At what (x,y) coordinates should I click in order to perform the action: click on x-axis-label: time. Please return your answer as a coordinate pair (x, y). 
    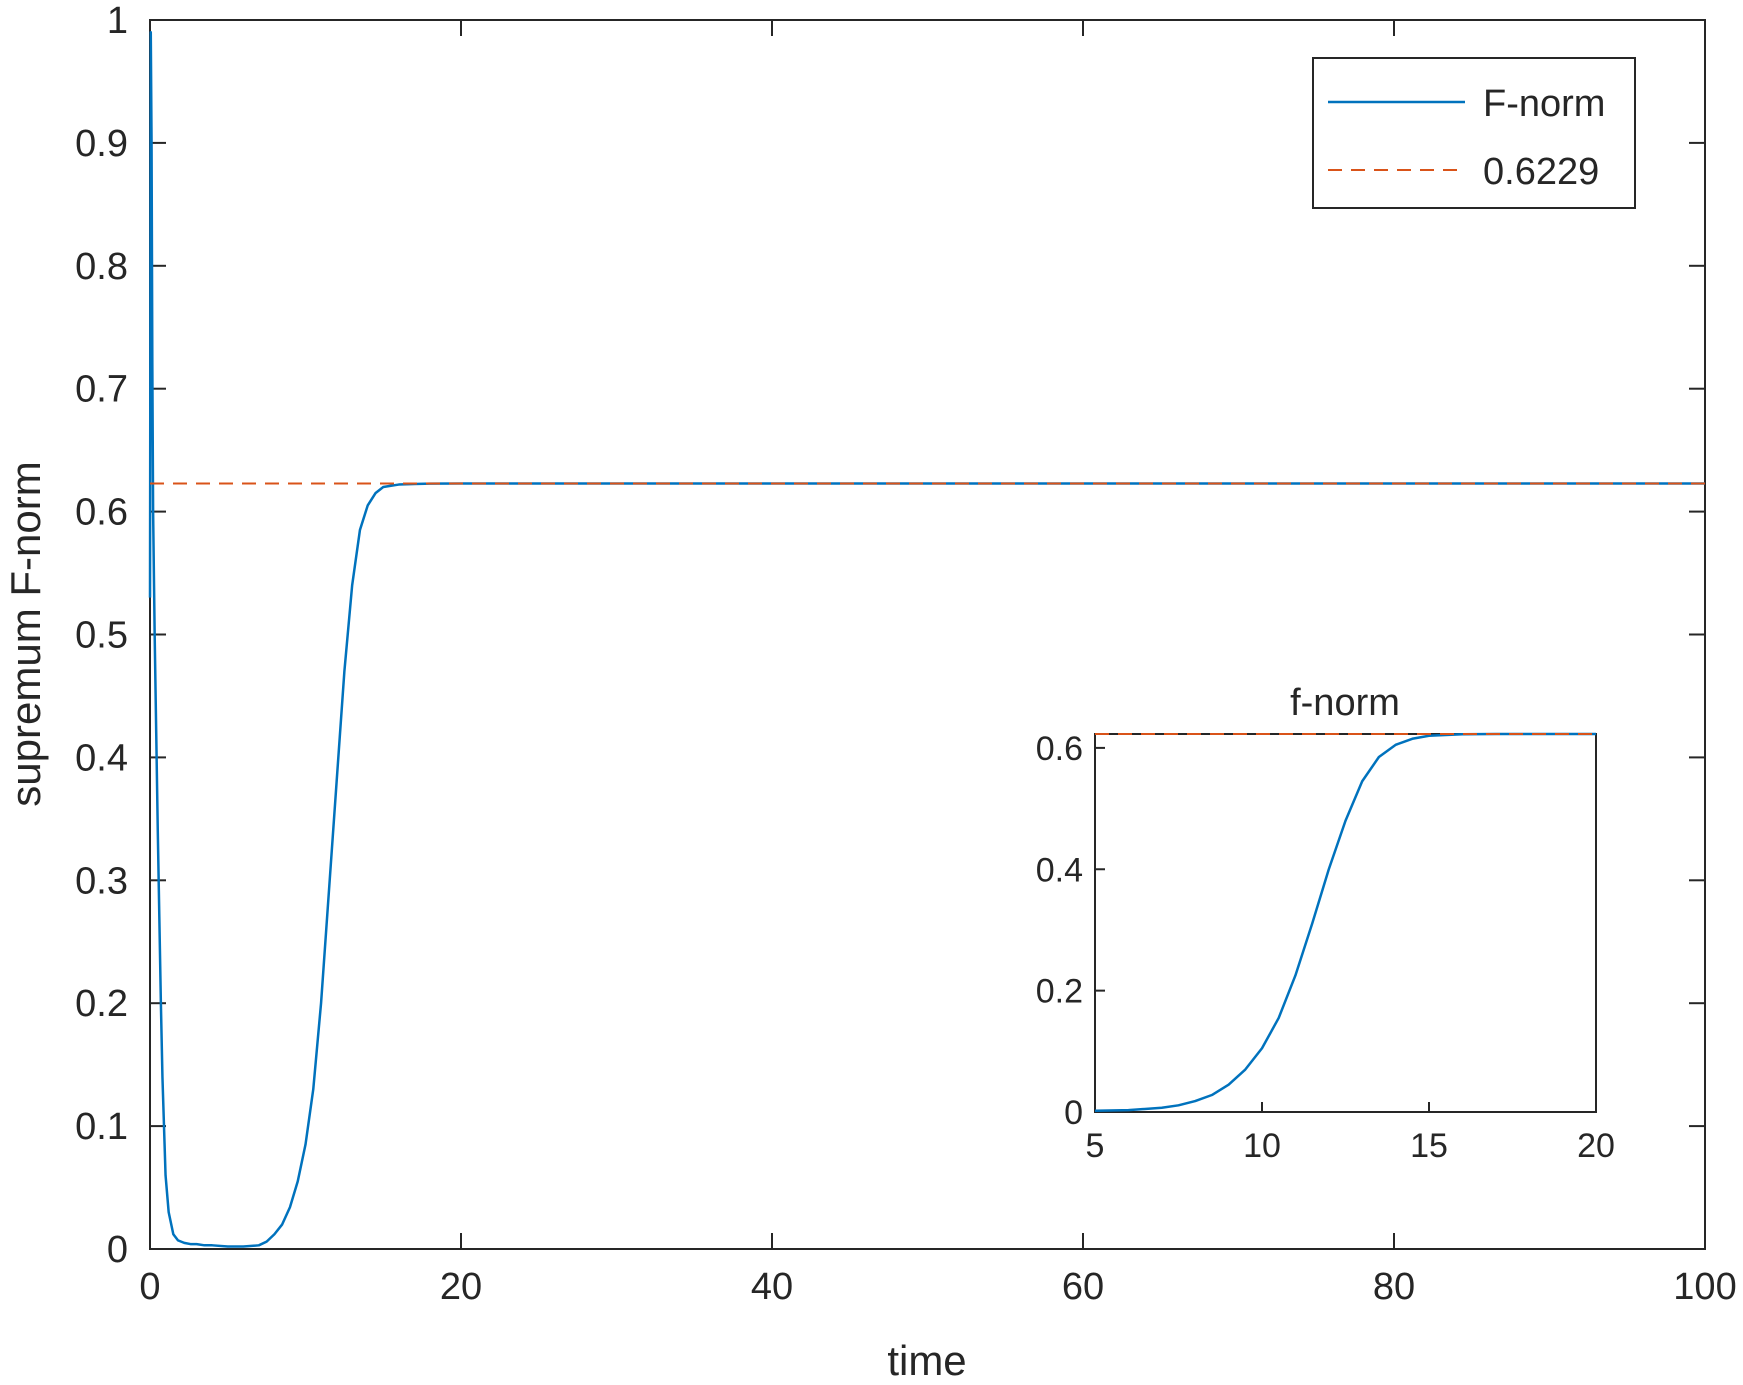
    Looking at the image, I should click on (926, 1360).